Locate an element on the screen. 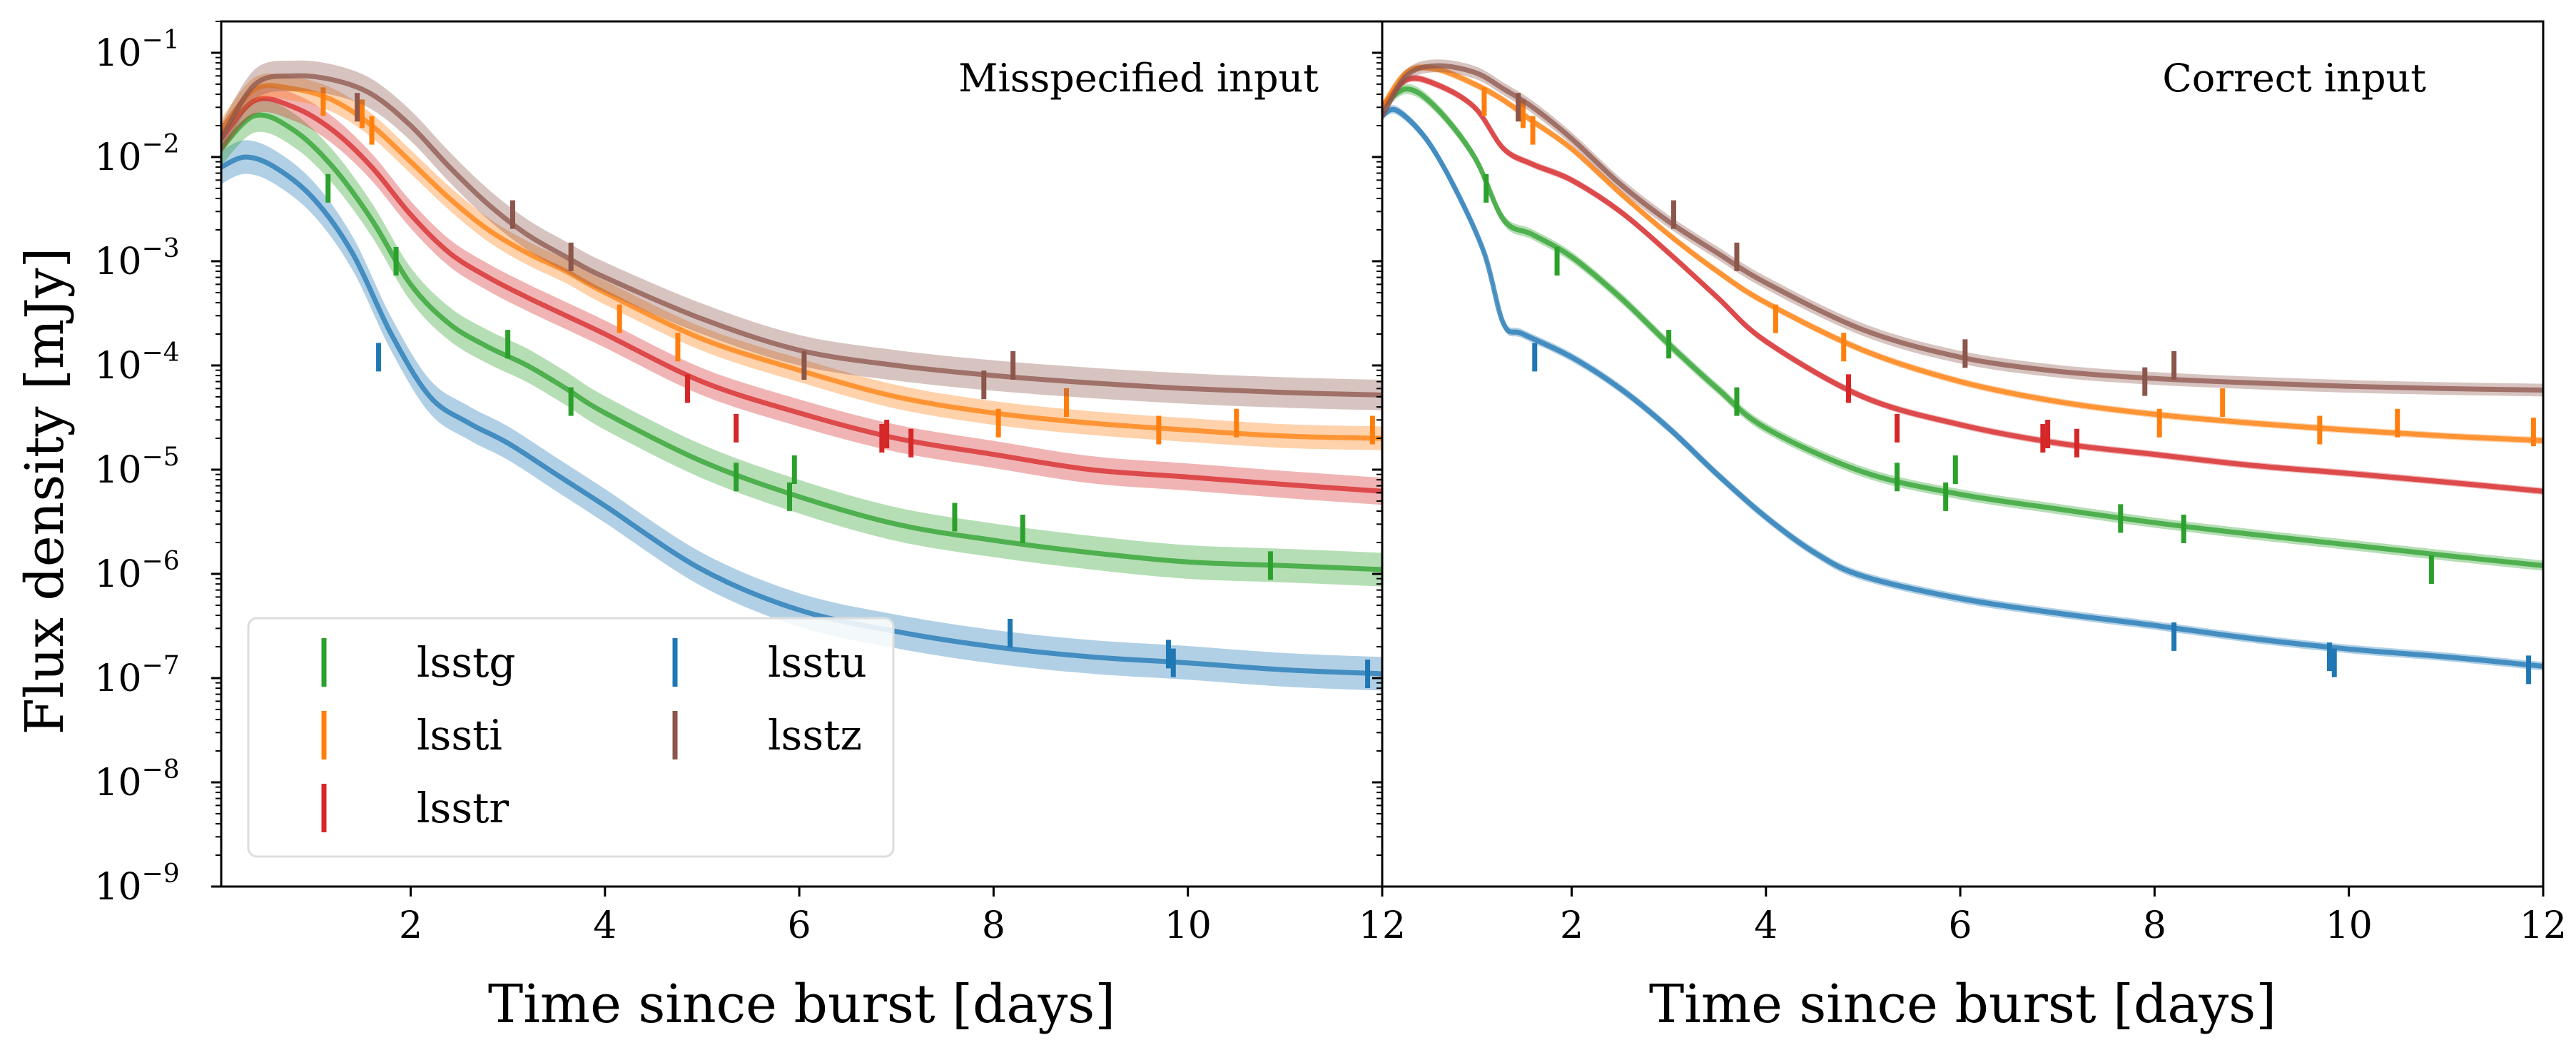  legend-label-lsstg: lsstg is located at coordinates (466, 663).